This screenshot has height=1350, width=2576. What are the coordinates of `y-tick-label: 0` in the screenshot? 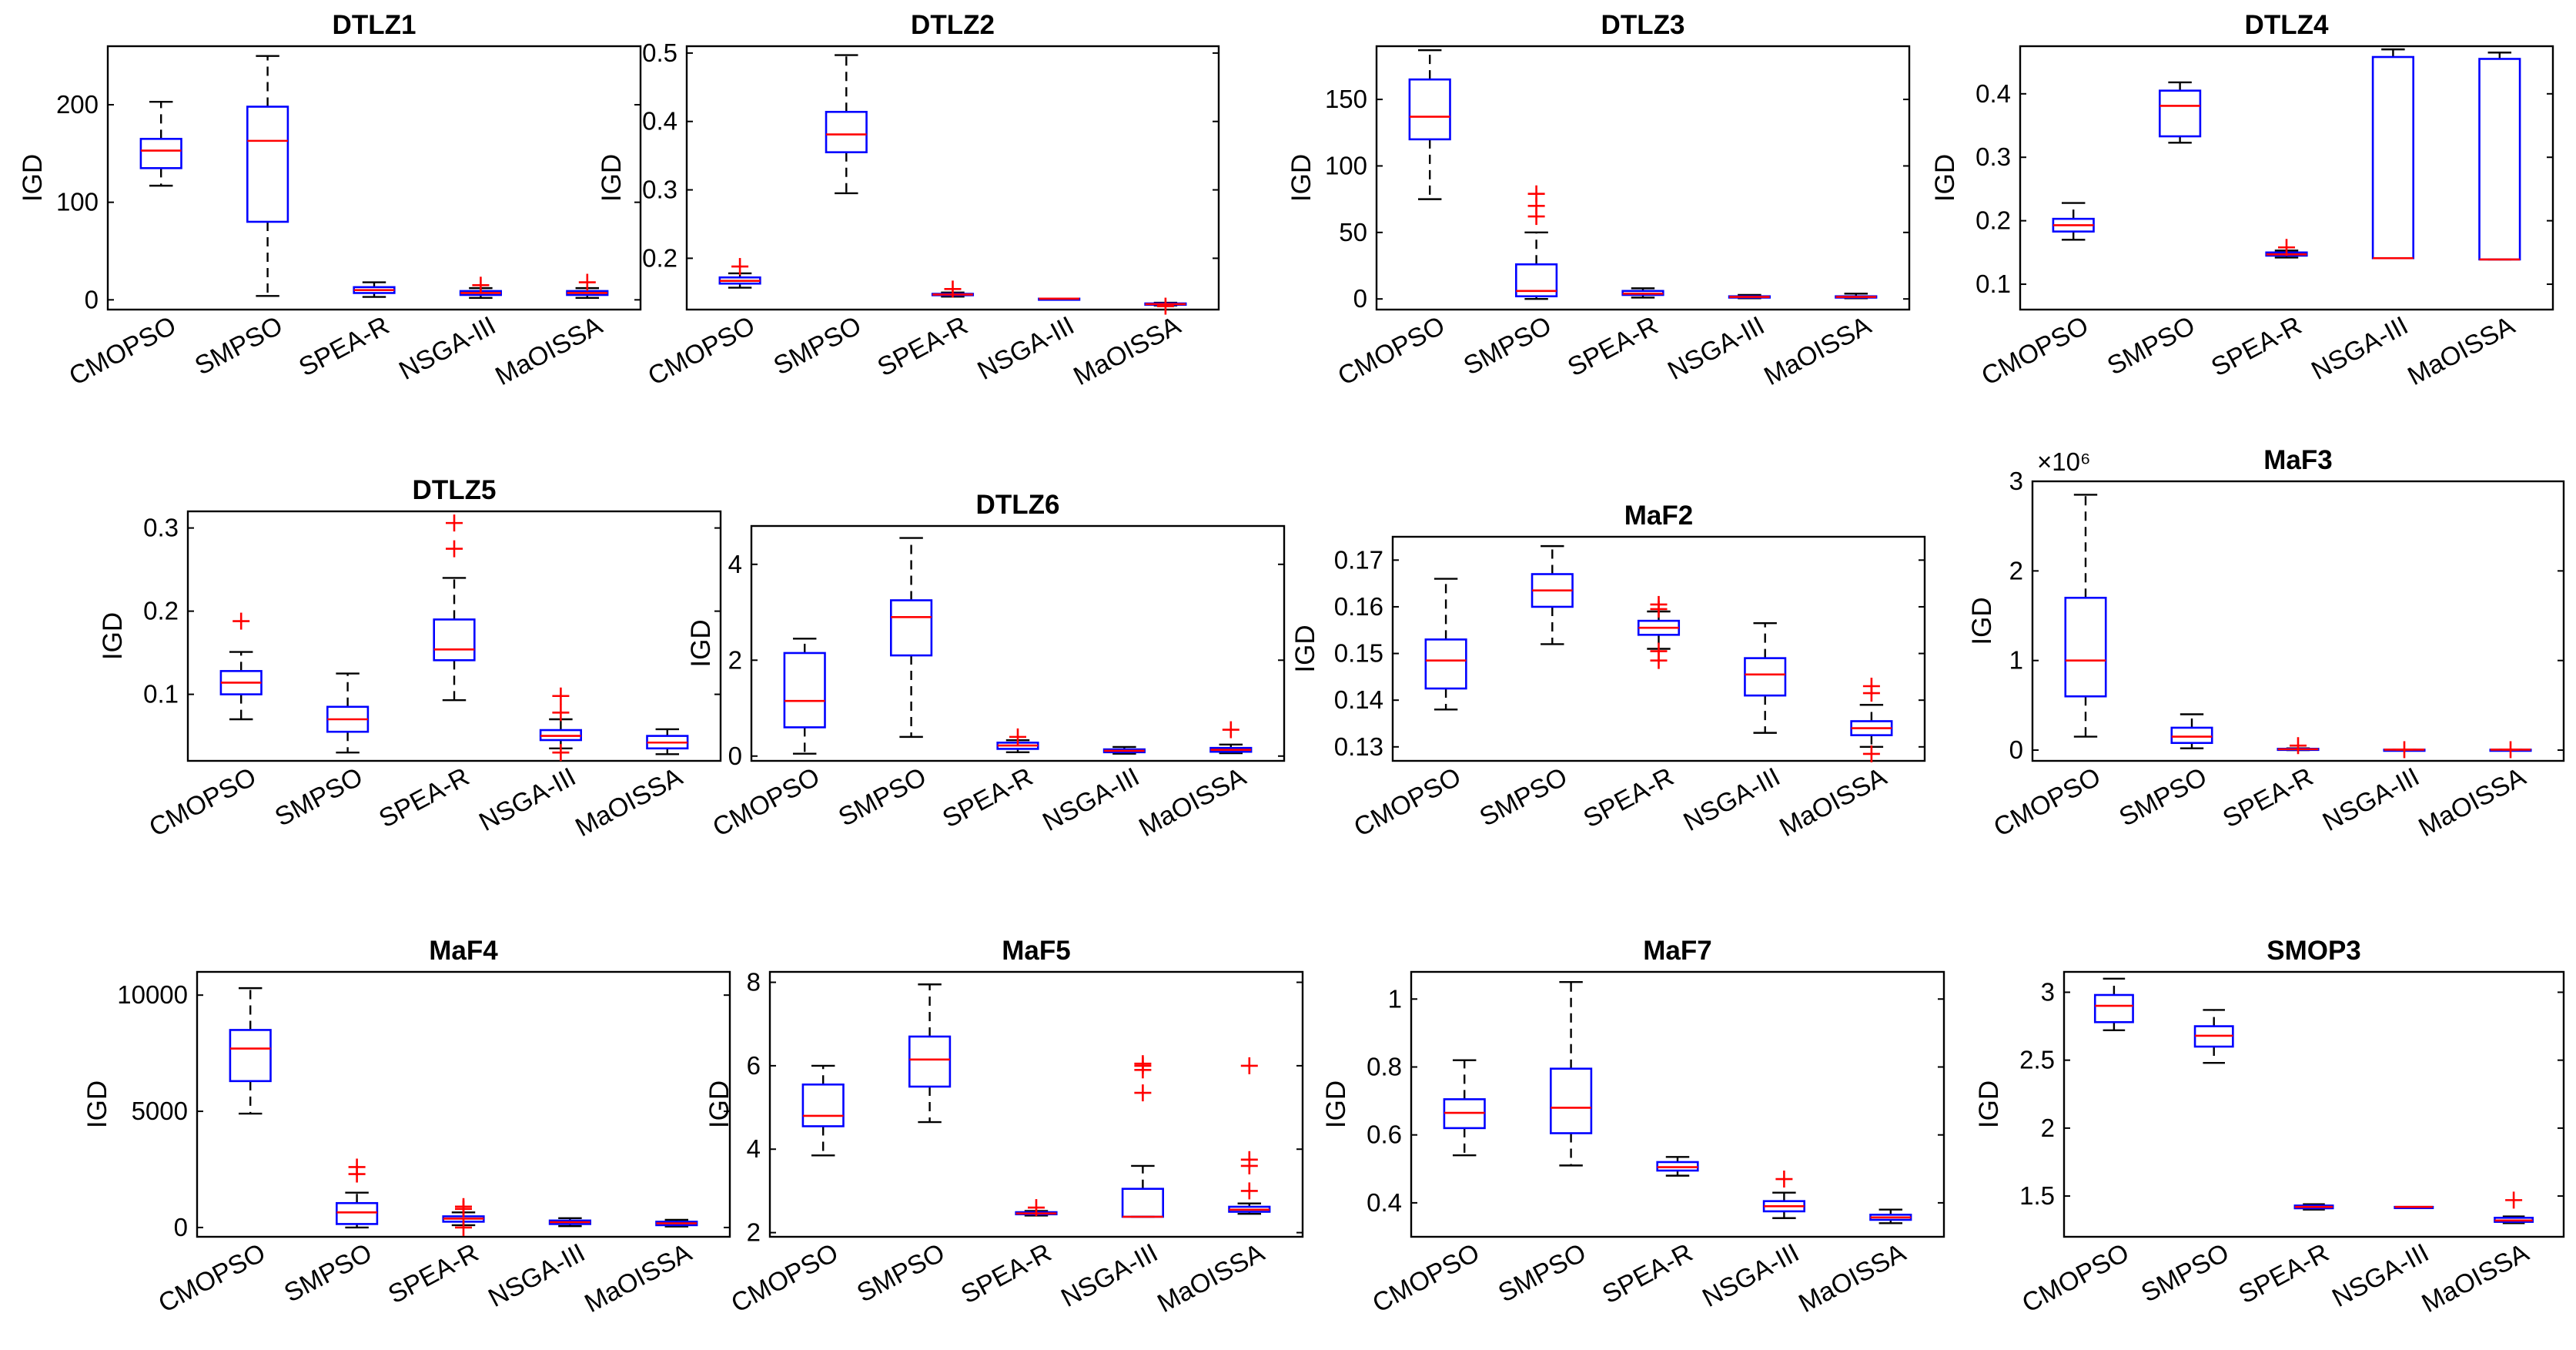 It's located at (2016, 749).